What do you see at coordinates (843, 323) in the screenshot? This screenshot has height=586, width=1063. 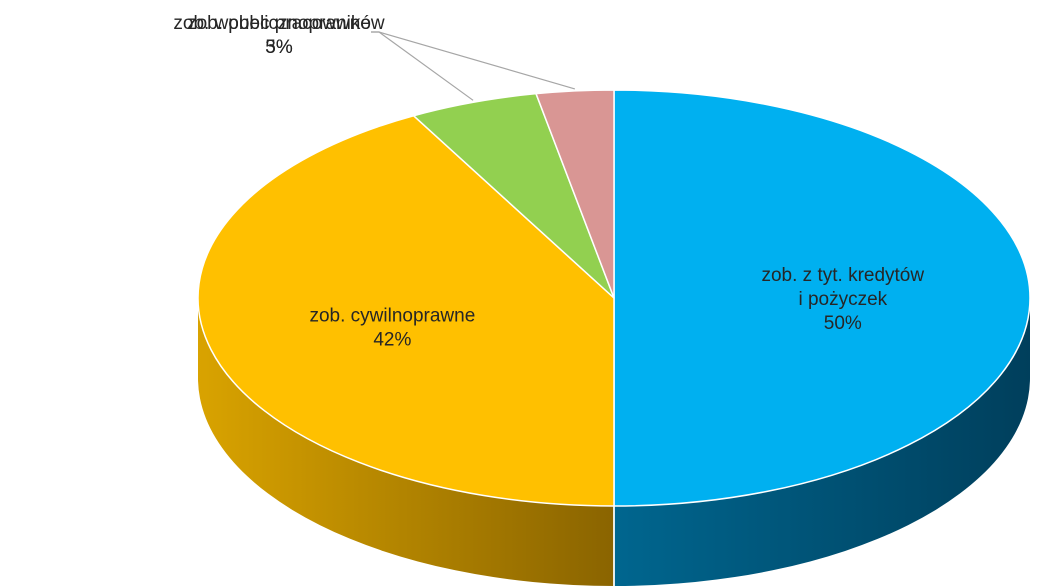 I see `percent-label: 50%` at bounding box center [843, 323].